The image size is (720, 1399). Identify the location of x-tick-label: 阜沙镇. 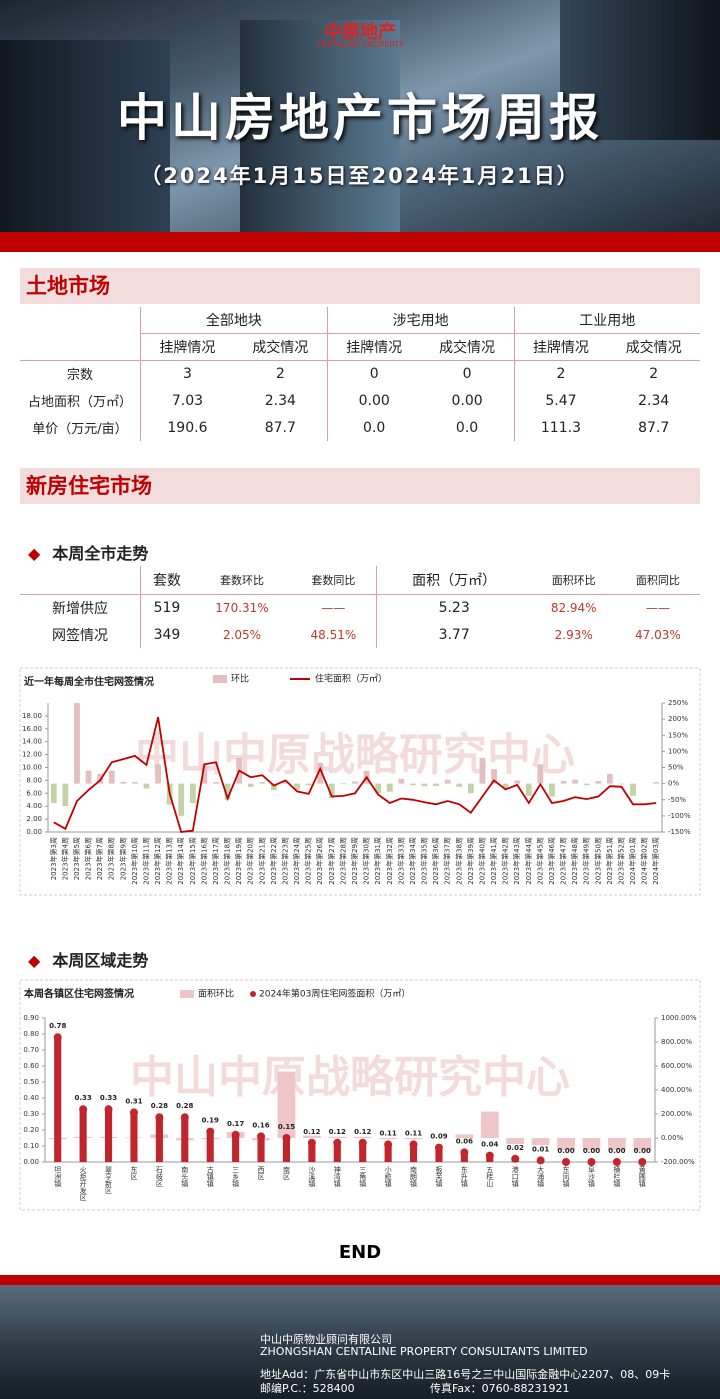
(591, 1176).